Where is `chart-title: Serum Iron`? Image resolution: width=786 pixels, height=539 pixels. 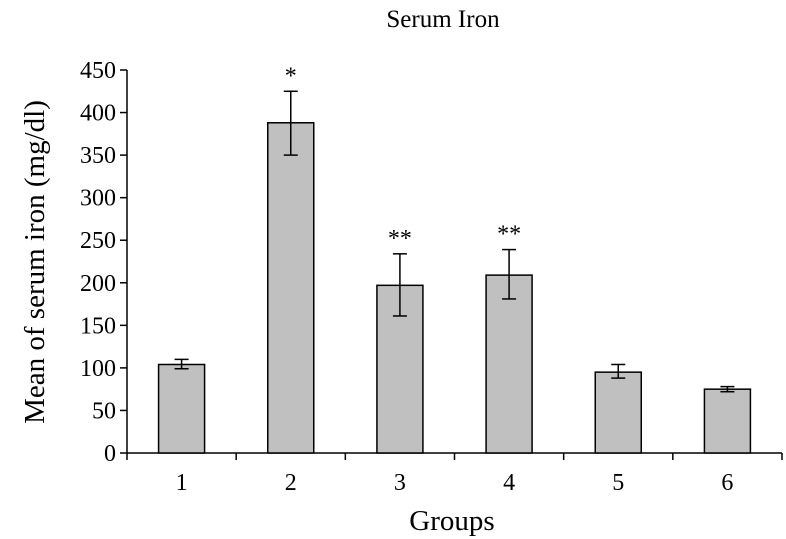 chart-title: Serum Iron is located at coordinates (443, 19).